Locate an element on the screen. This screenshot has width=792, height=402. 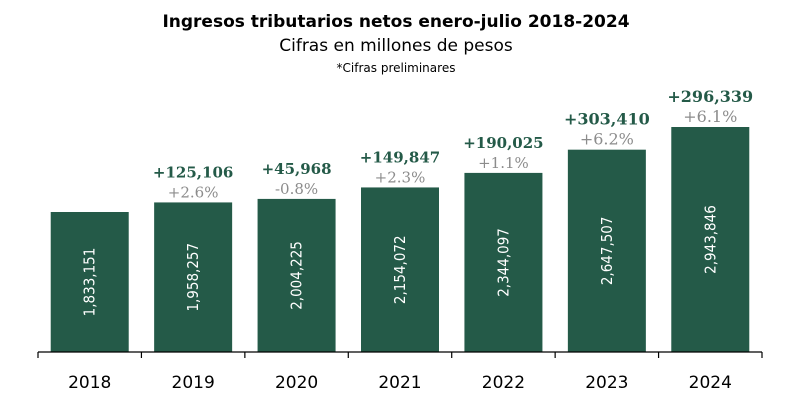
bar-value-label: 1,958,257 is located at coordinates (193, 277).